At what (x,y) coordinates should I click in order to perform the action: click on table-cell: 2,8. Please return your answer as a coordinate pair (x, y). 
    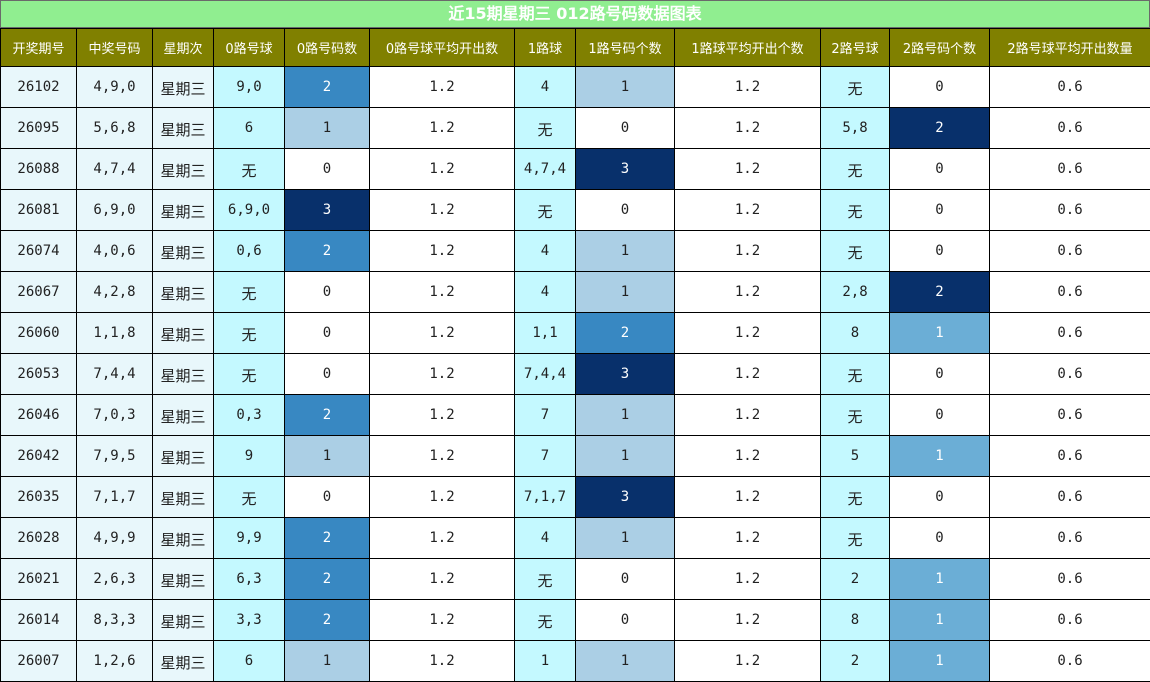
    Looking at the image, I should click on (855, 292).